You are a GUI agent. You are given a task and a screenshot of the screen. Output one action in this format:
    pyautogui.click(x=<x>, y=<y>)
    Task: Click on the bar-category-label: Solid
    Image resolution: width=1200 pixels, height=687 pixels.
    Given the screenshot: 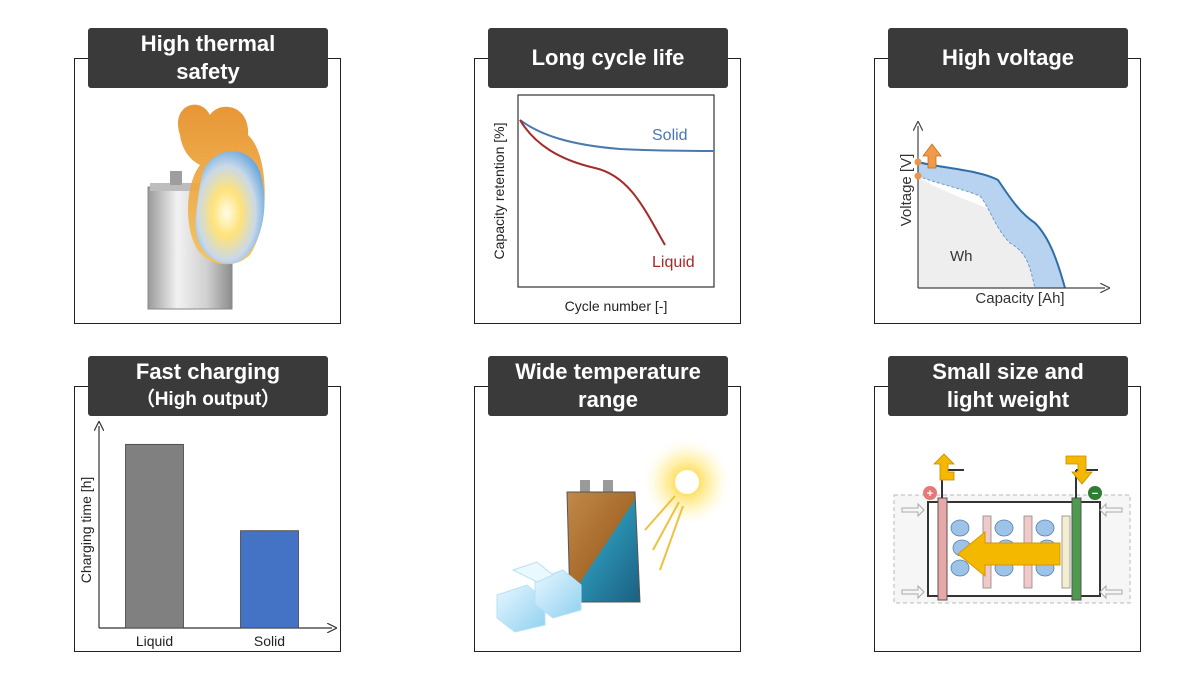 What is the action you would take?
    pyautogui.click(x=269, y=641)
    